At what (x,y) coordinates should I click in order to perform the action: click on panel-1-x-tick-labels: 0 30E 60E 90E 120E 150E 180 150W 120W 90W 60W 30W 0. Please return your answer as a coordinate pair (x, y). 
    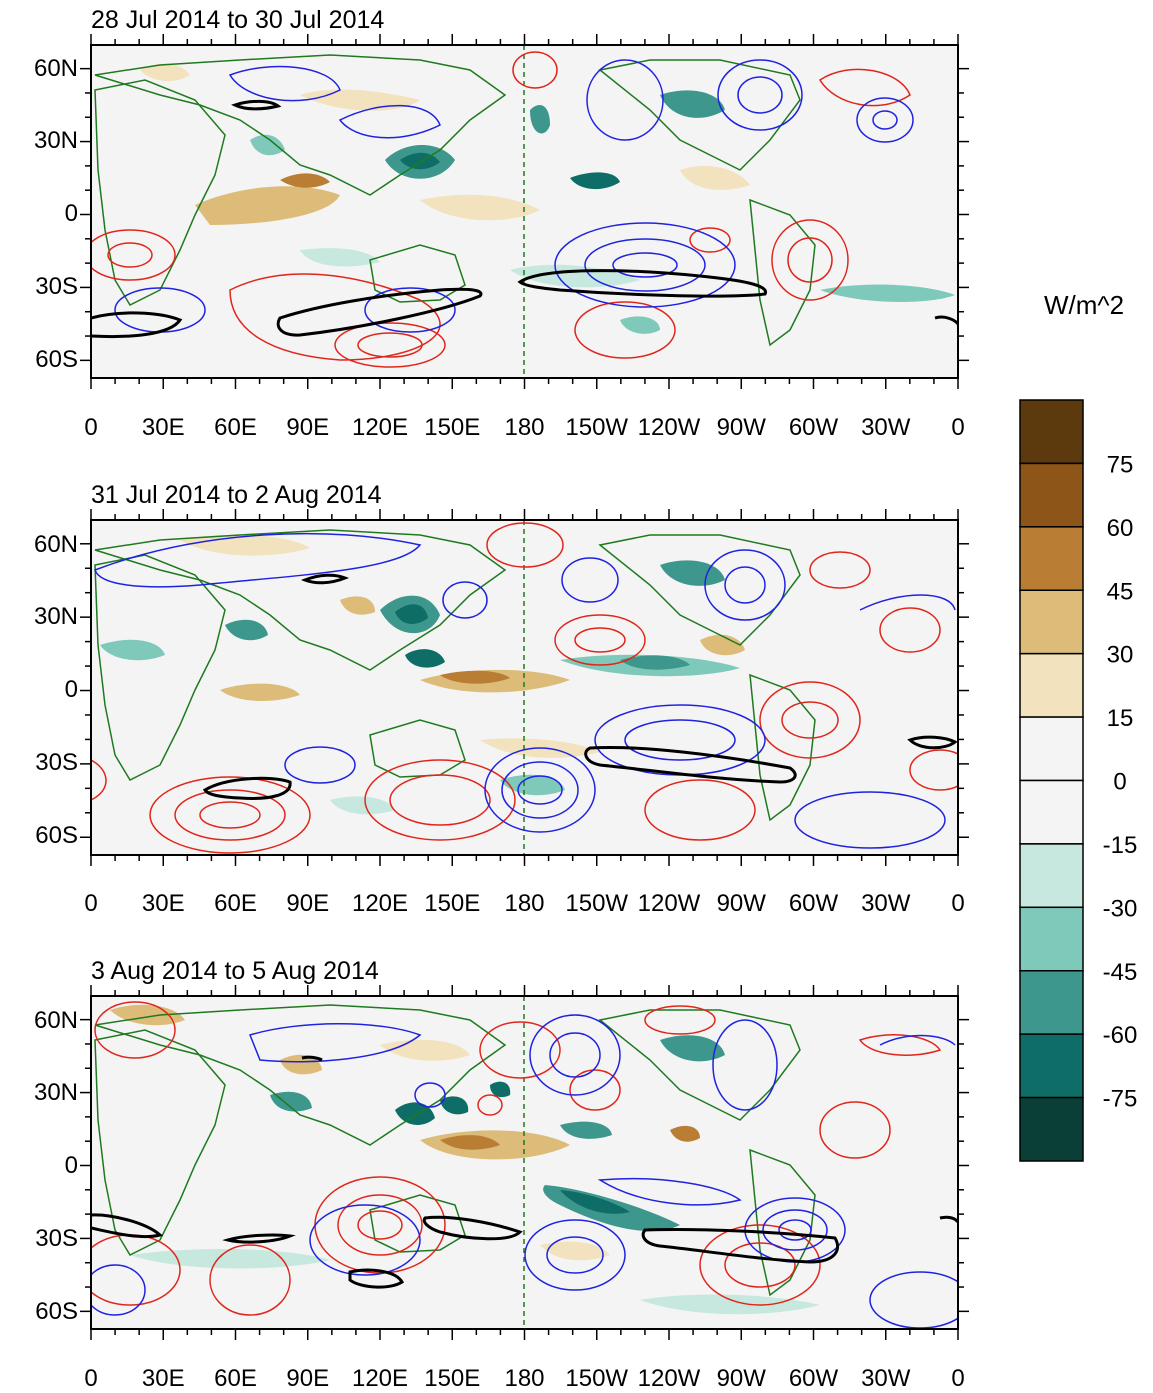
    Looking at the image, I should click on (524, 427).